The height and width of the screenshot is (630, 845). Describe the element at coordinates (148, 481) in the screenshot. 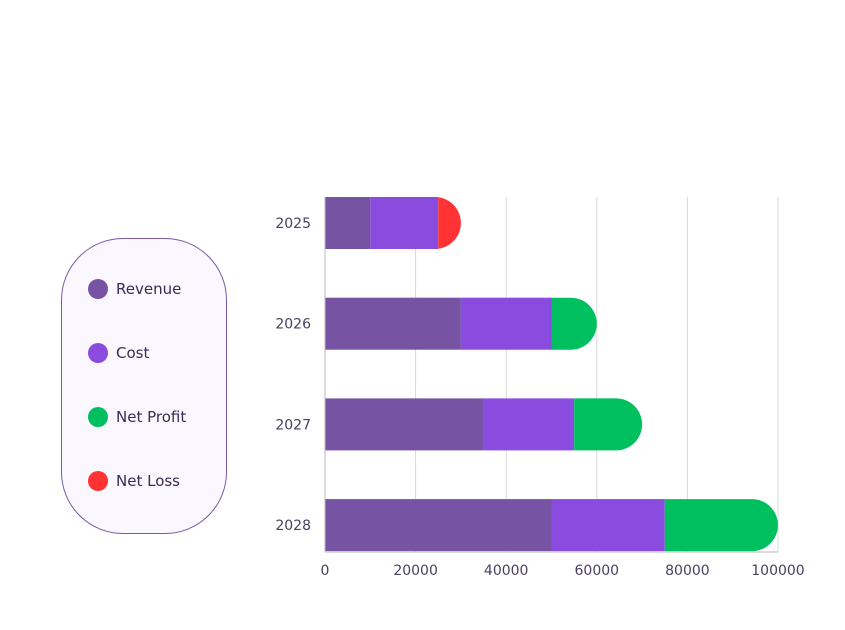

I see `legend-label-net-loss: Net Loss` at that location.